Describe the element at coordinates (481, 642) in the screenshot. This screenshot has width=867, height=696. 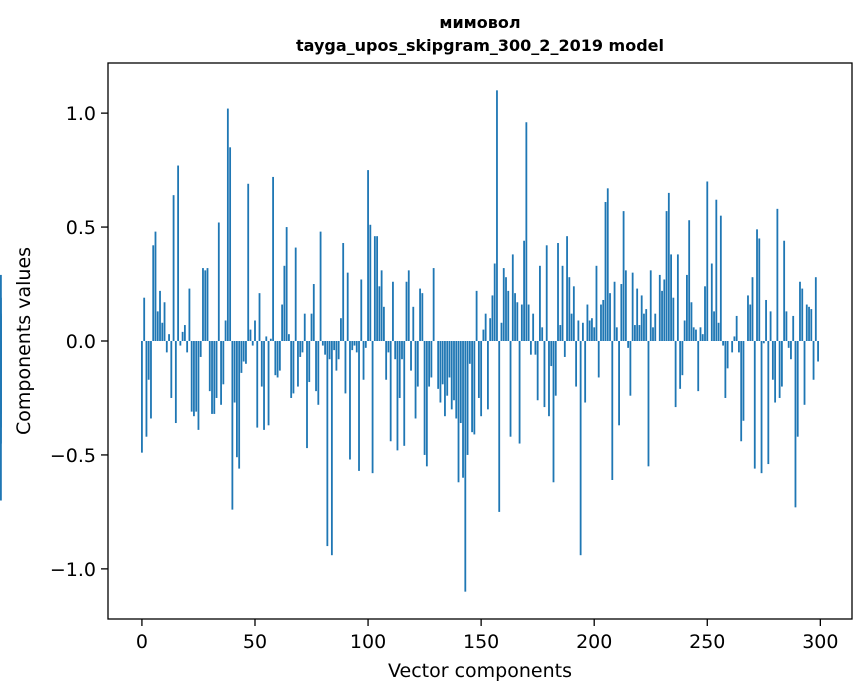
I see `x-tick-label-150: 150` at that location.